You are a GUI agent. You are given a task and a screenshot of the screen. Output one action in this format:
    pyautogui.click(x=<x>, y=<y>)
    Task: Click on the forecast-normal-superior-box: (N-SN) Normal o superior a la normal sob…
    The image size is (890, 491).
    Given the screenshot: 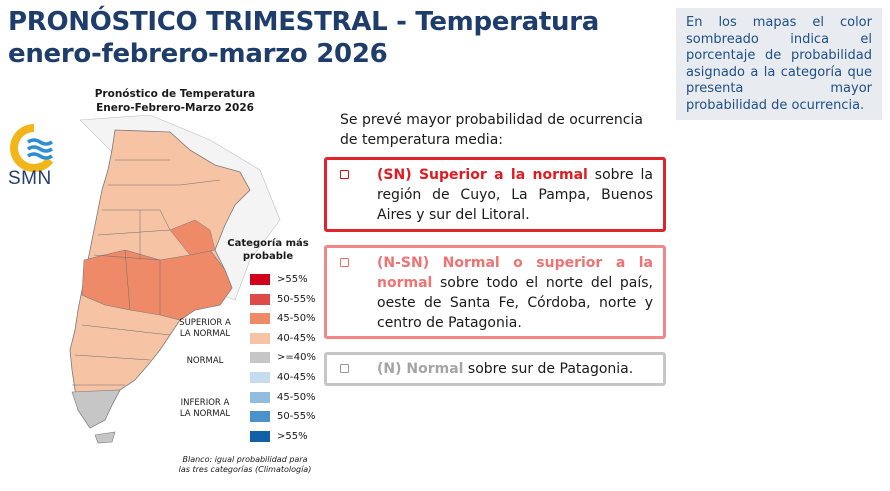 What is the action you would take?
    pyautogui.click(x=495, y=292)
    